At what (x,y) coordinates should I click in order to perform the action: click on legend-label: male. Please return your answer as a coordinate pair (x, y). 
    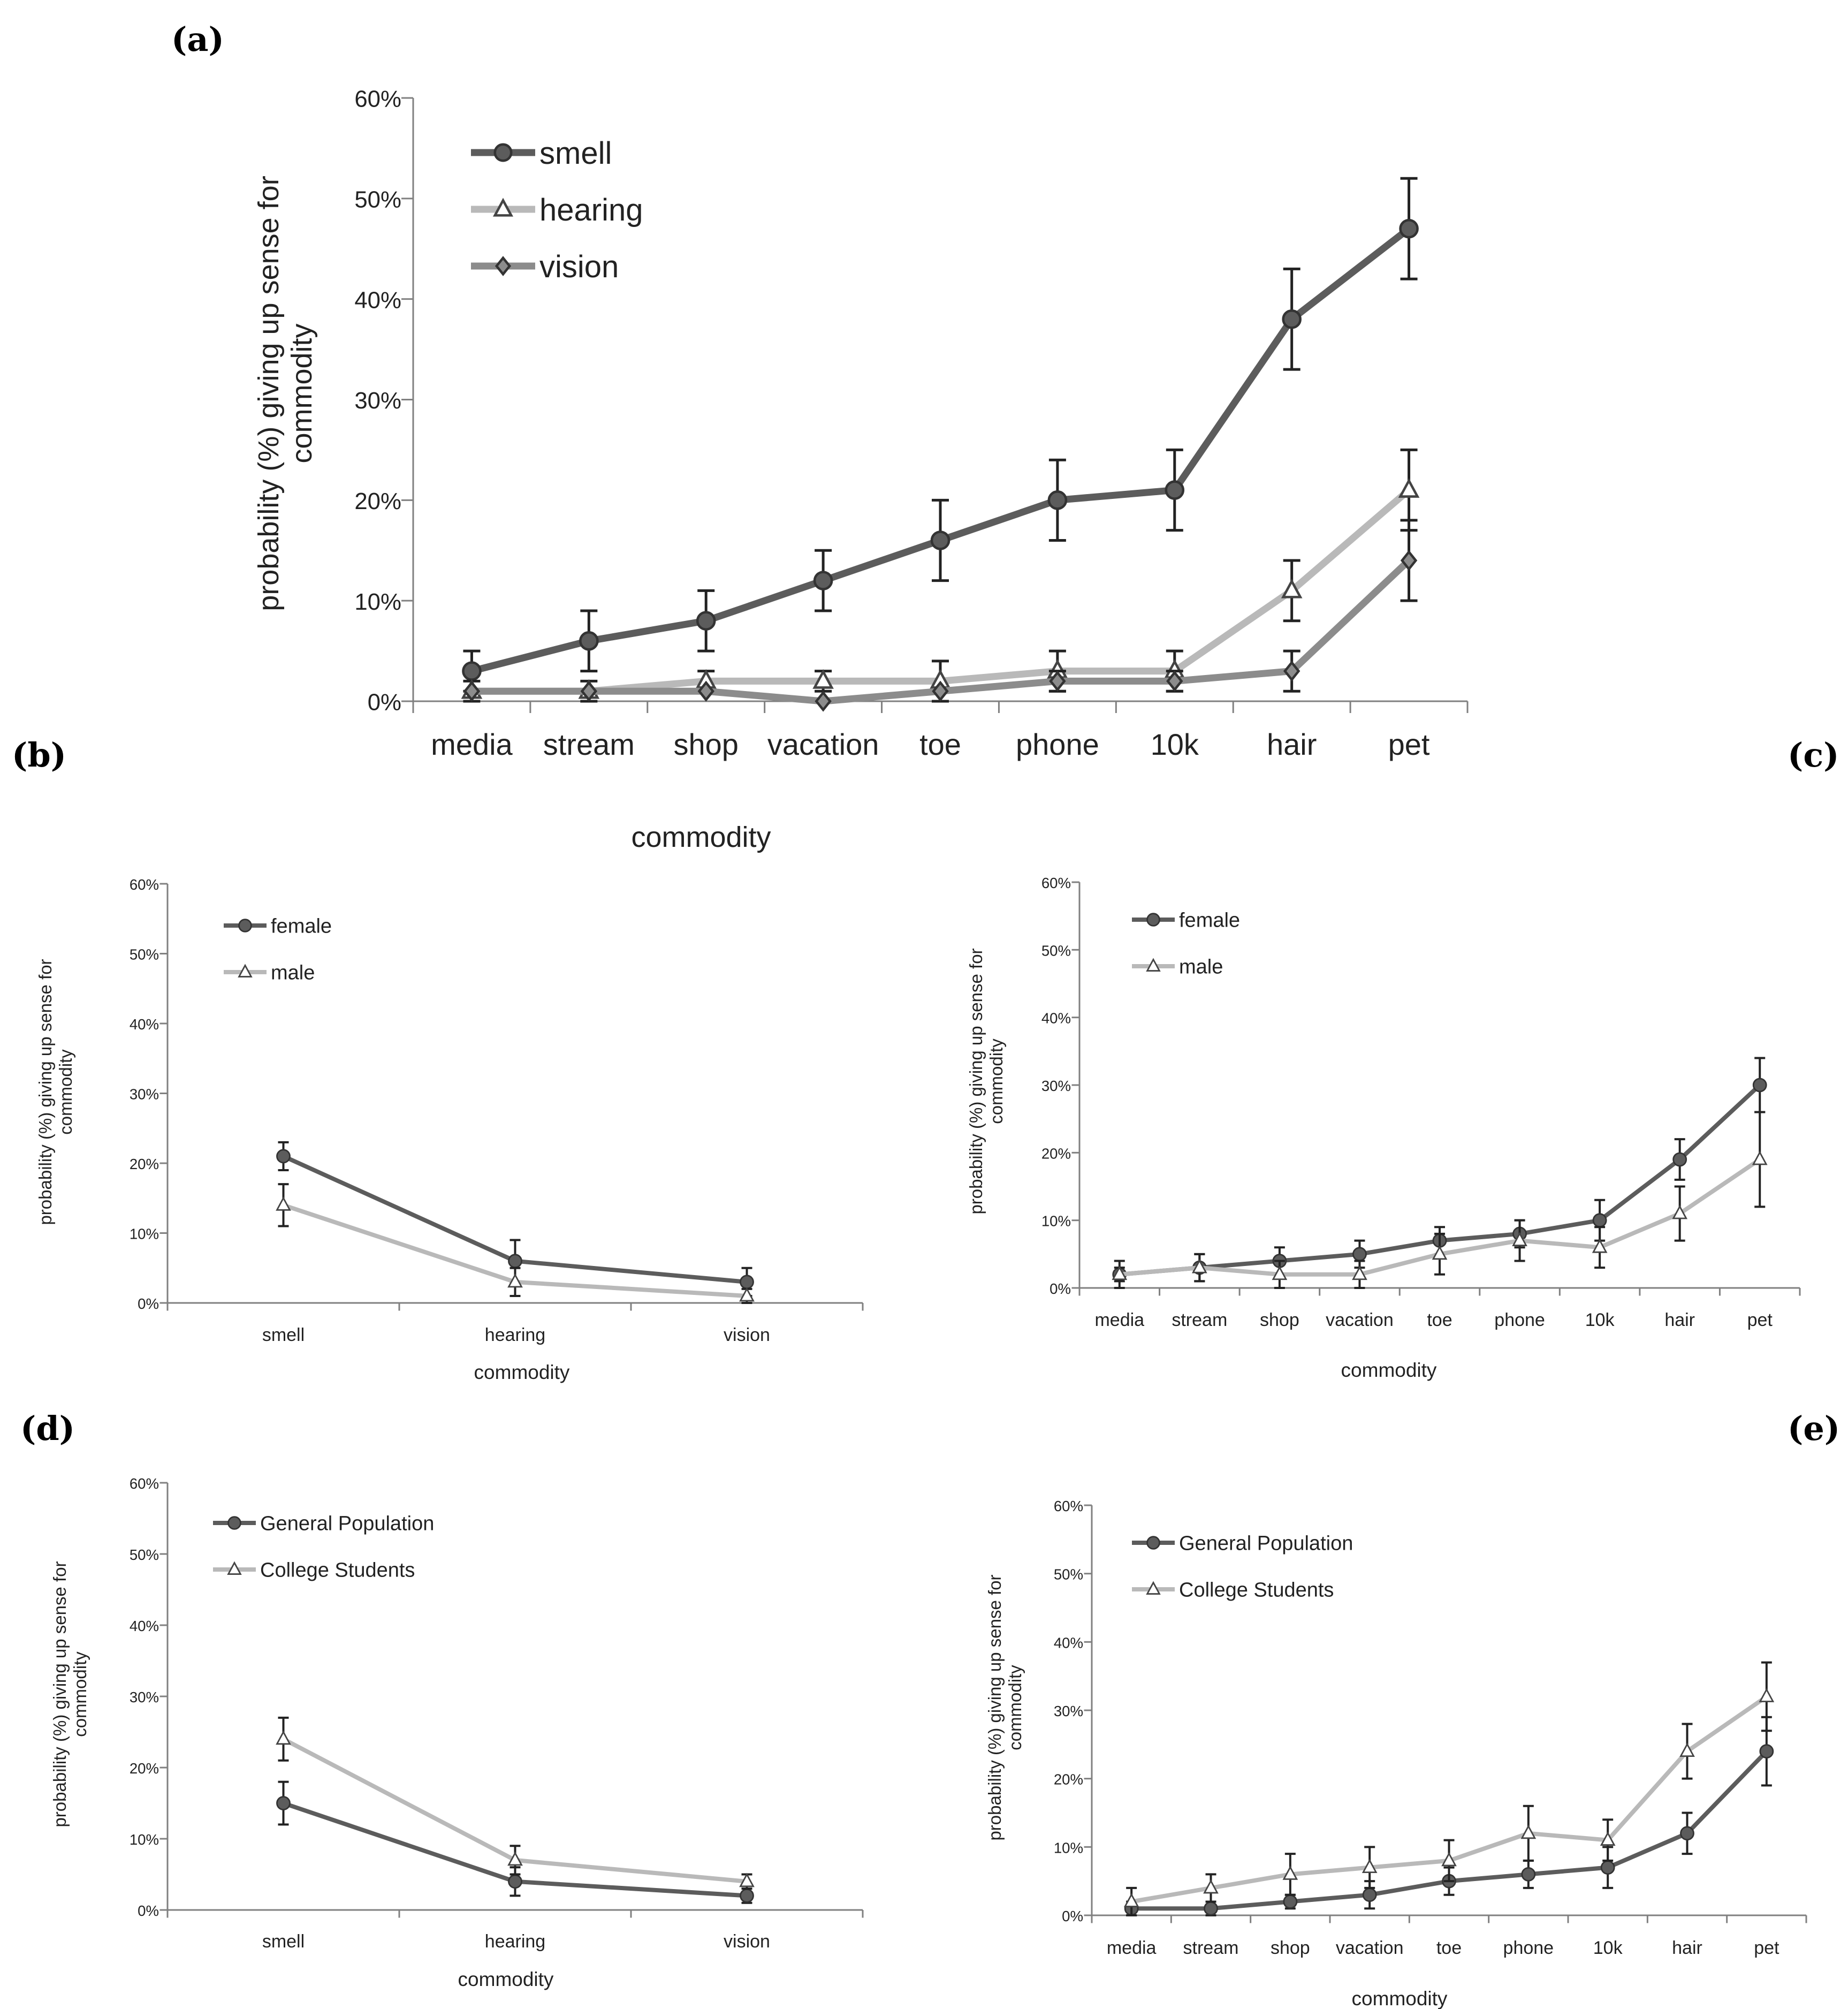
    Looking at the image, I should click on (1201, 967).